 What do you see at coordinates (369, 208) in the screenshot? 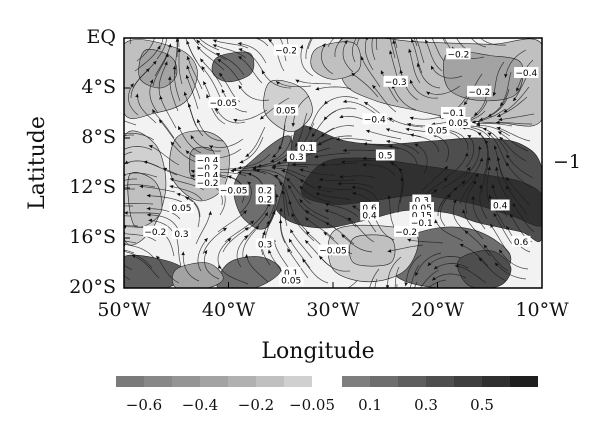
I see `contour-label: 0.6` at bounding box center [369, 208].